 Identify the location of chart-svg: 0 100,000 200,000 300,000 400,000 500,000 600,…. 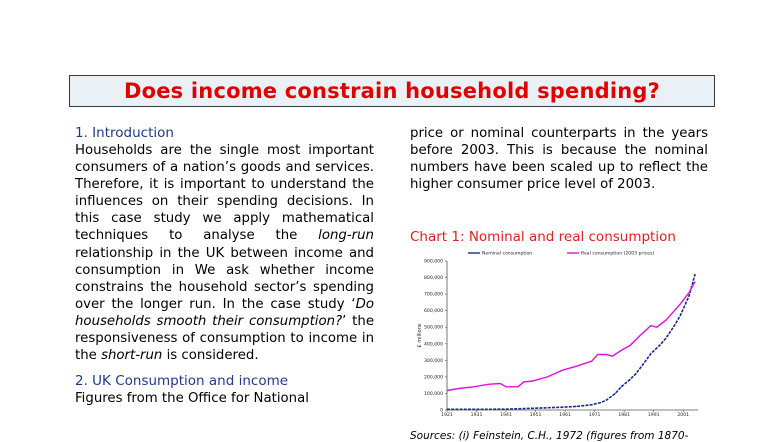
(557, 334).